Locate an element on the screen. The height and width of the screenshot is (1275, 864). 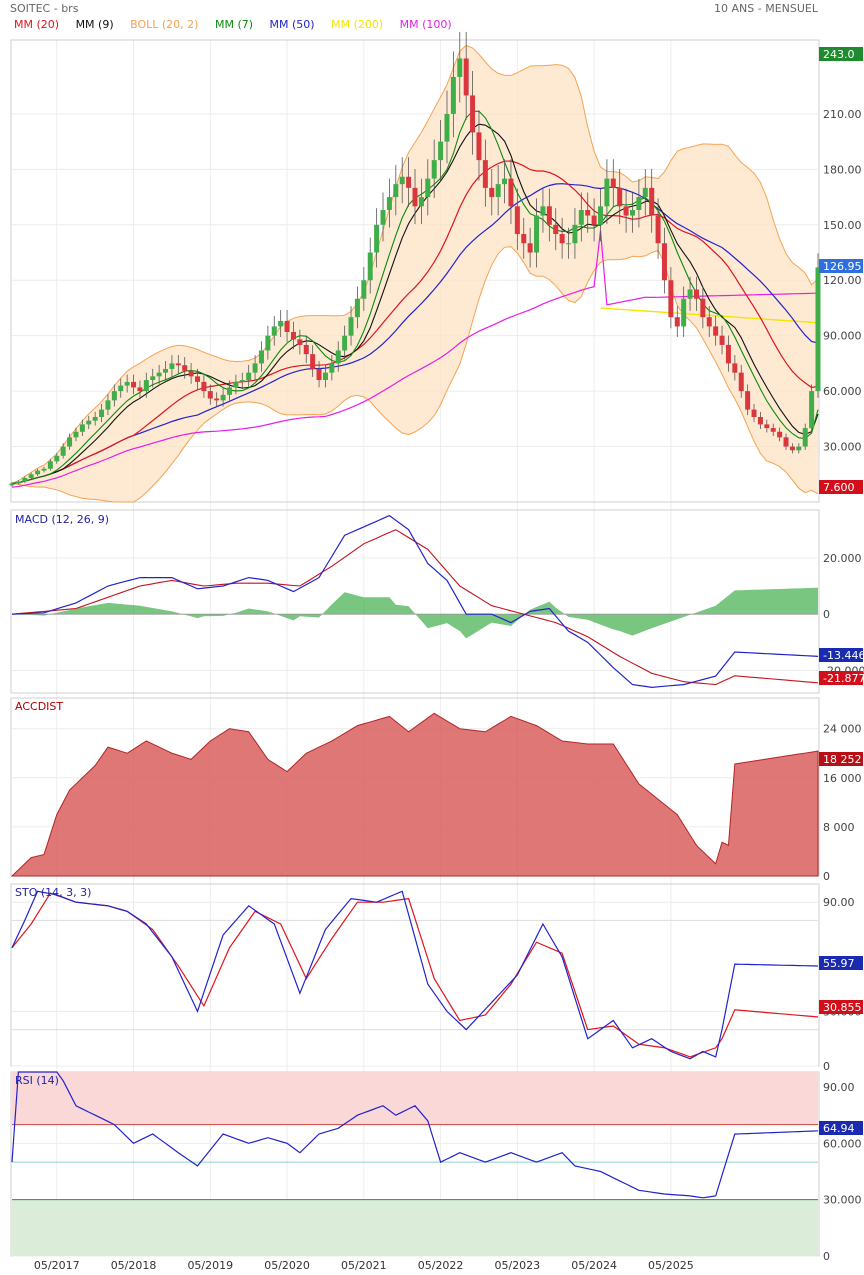
rsi-tick-label: 0 is located at coordinates (826, 1256).